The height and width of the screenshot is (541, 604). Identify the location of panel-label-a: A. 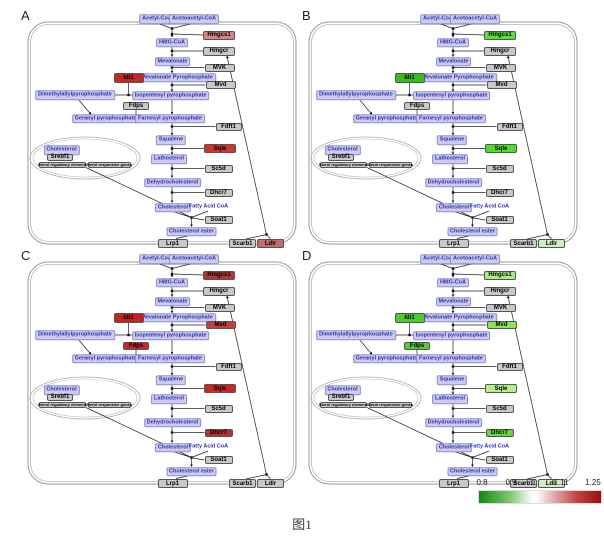
(25, 15).